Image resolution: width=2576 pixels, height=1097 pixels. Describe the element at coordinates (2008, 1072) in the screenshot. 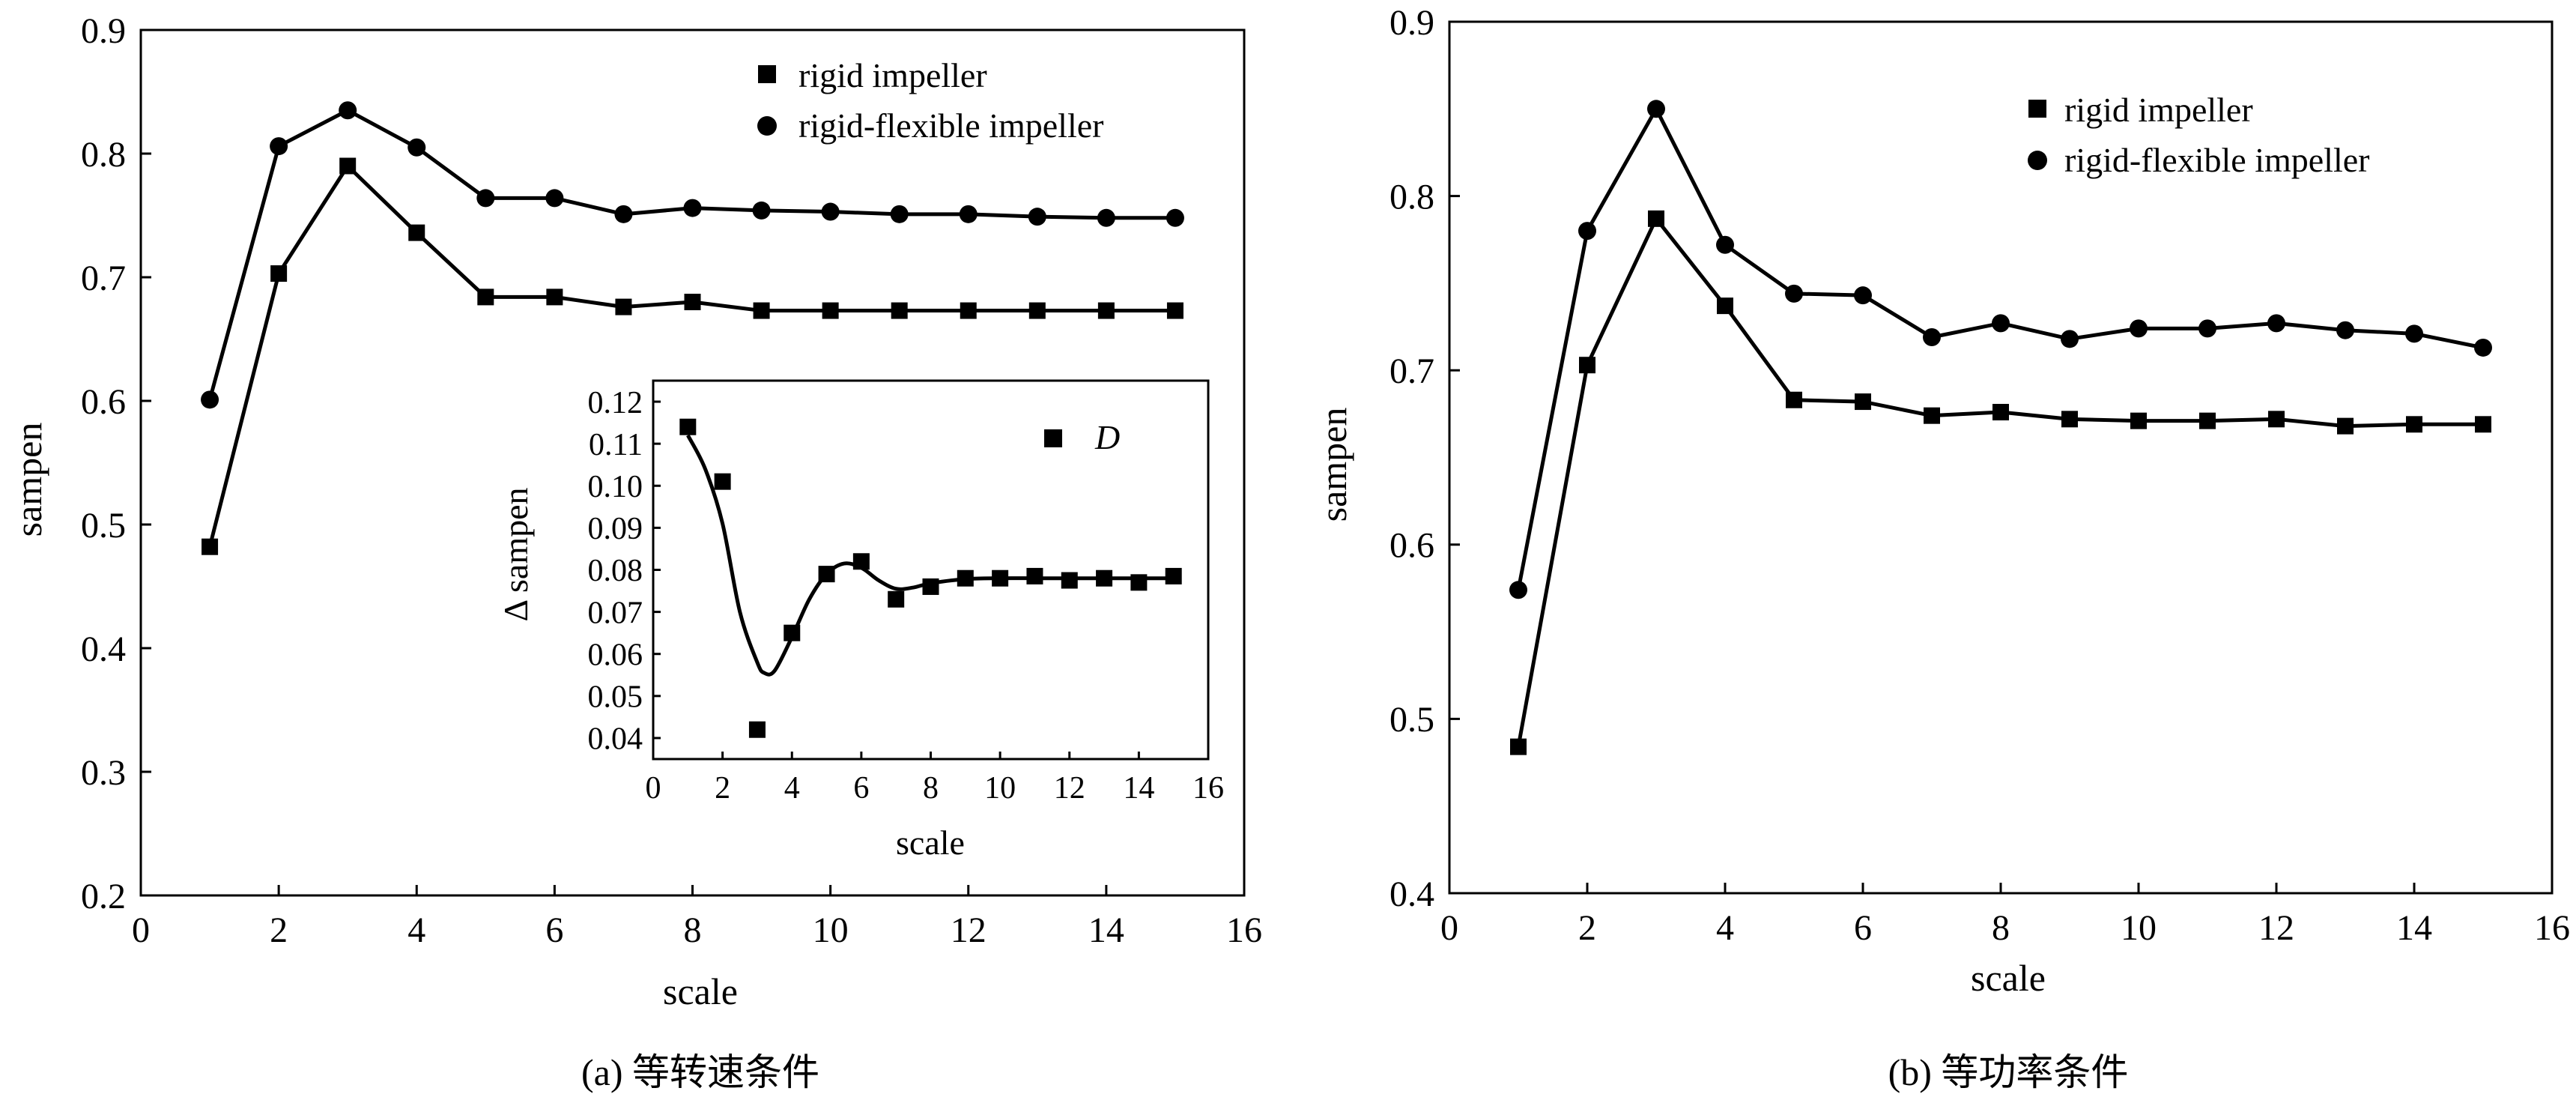

I see `panel-b-caption: (b) 等功率条件` at that location.